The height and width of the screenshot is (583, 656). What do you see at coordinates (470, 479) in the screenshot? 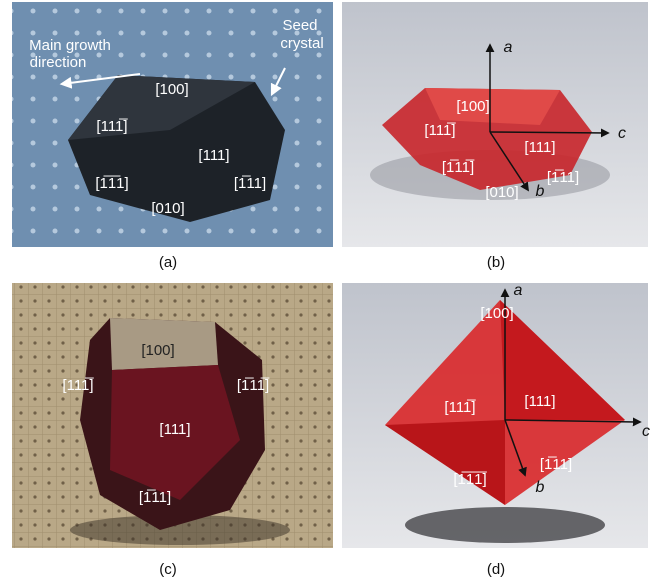
I see `face-label: [1̅1̅1̅]` at bounding box center [470, 479].